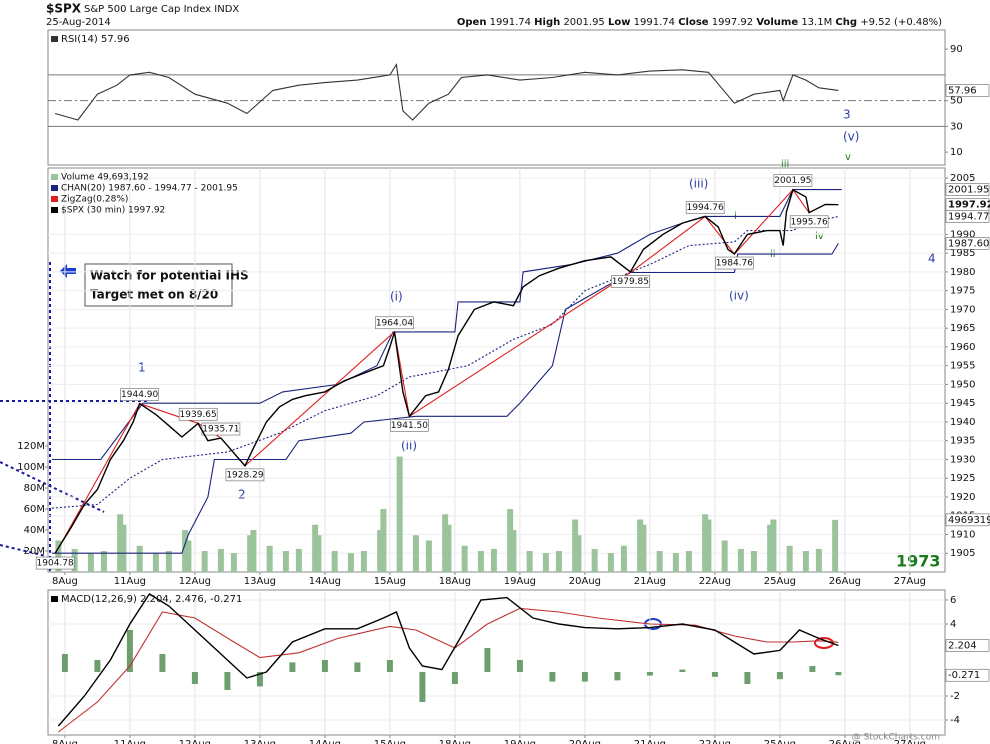 The width and height of the screenshot is (990, 744). I want to click on quote-label: Low, so click(619, 22).